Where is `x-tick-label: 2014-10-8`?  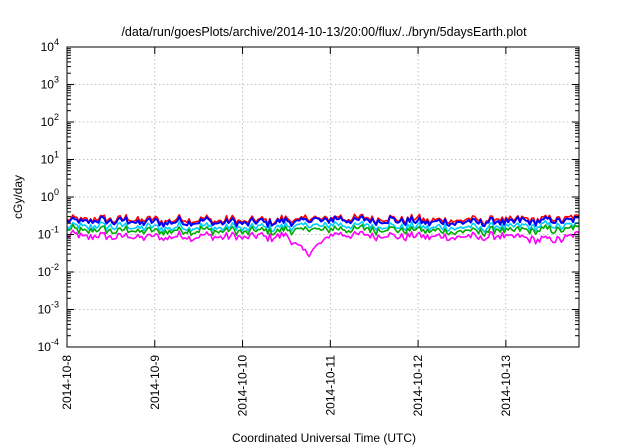 x-tick-label: 2014-10-8 is located at coordinates (67, 382).